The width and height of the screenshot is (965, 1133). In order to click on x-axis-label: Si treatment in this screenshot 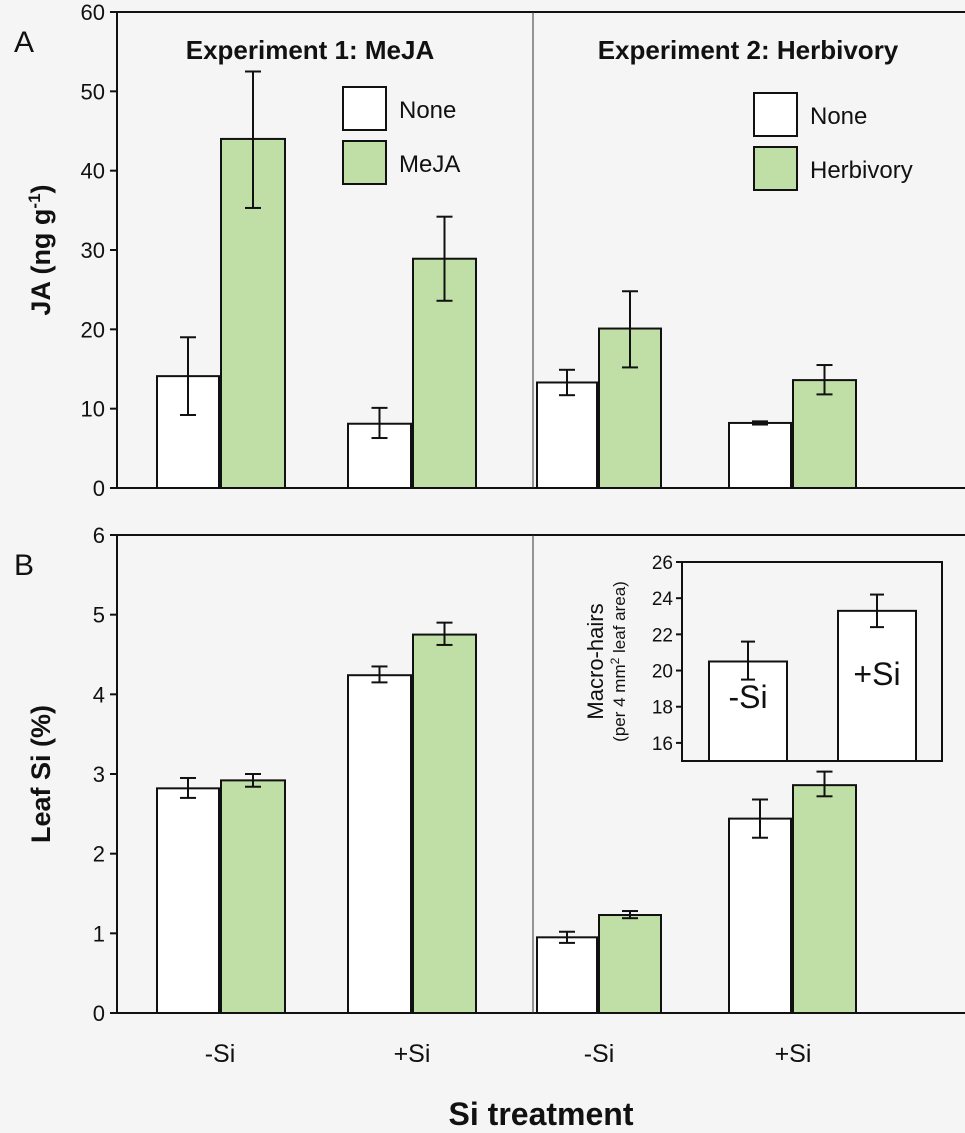, I will do `click(541, 1114)`.